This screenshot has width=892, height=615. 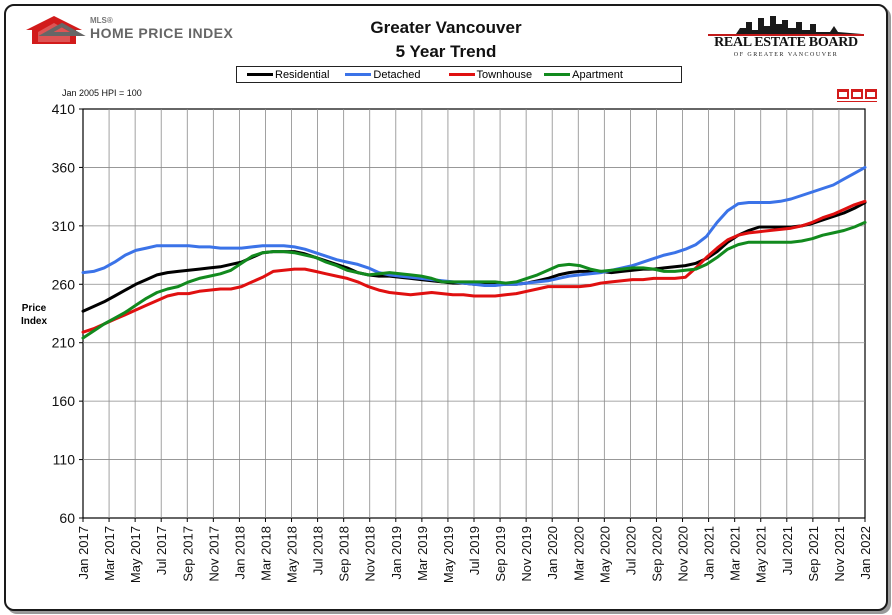 I want to click on legend-item-detached: Detached, so click(x=383, y=74).